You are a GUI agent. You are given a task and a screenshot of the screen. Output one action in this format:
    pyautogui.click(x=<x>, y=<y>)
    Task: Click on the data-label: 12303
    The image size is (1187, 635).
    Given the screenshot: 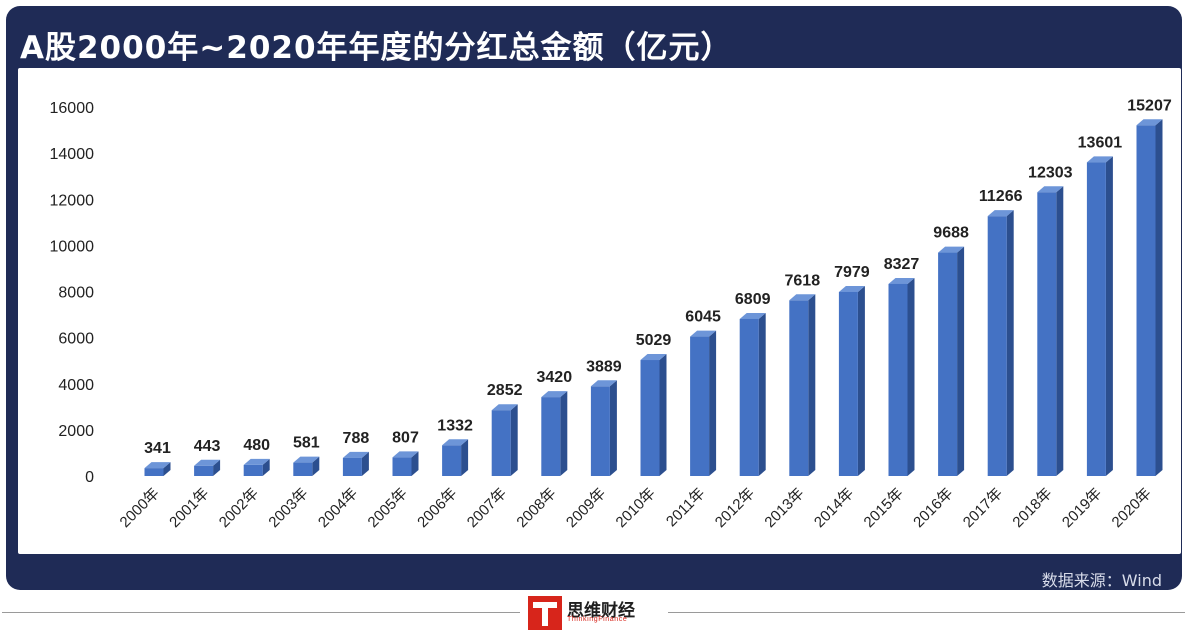 What is the action you would take?
    pyautogui.click(x=1050, y=172)
    